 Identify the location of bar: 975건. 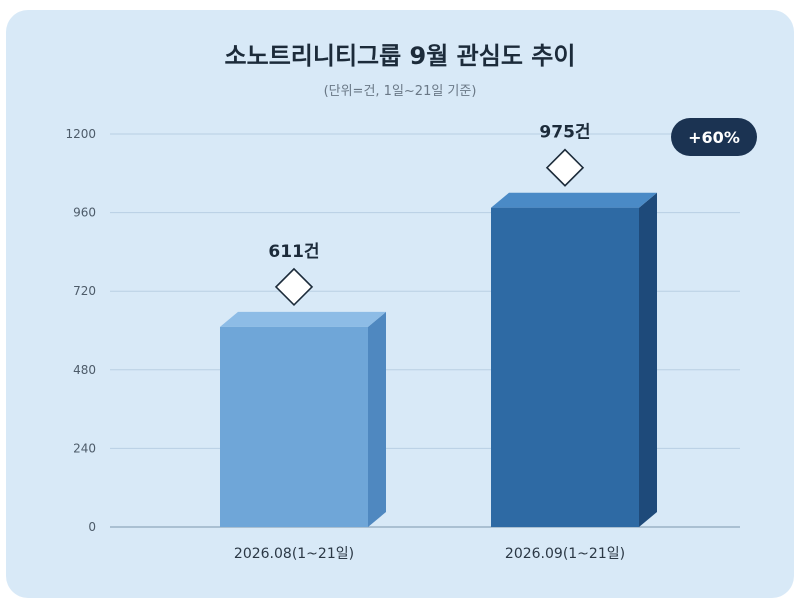
(574, 325).